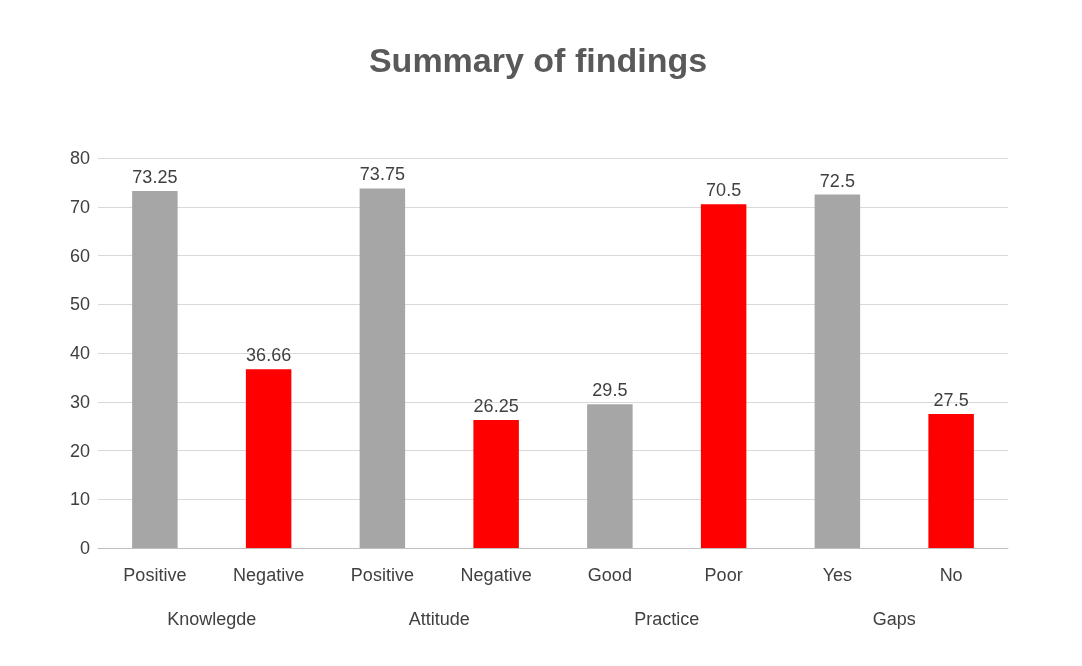 This screenshot has height=666, width=1082. Describe the element at coordinates (79, 353) in the screenshot. I see `y-tick-label: 40` at that location.